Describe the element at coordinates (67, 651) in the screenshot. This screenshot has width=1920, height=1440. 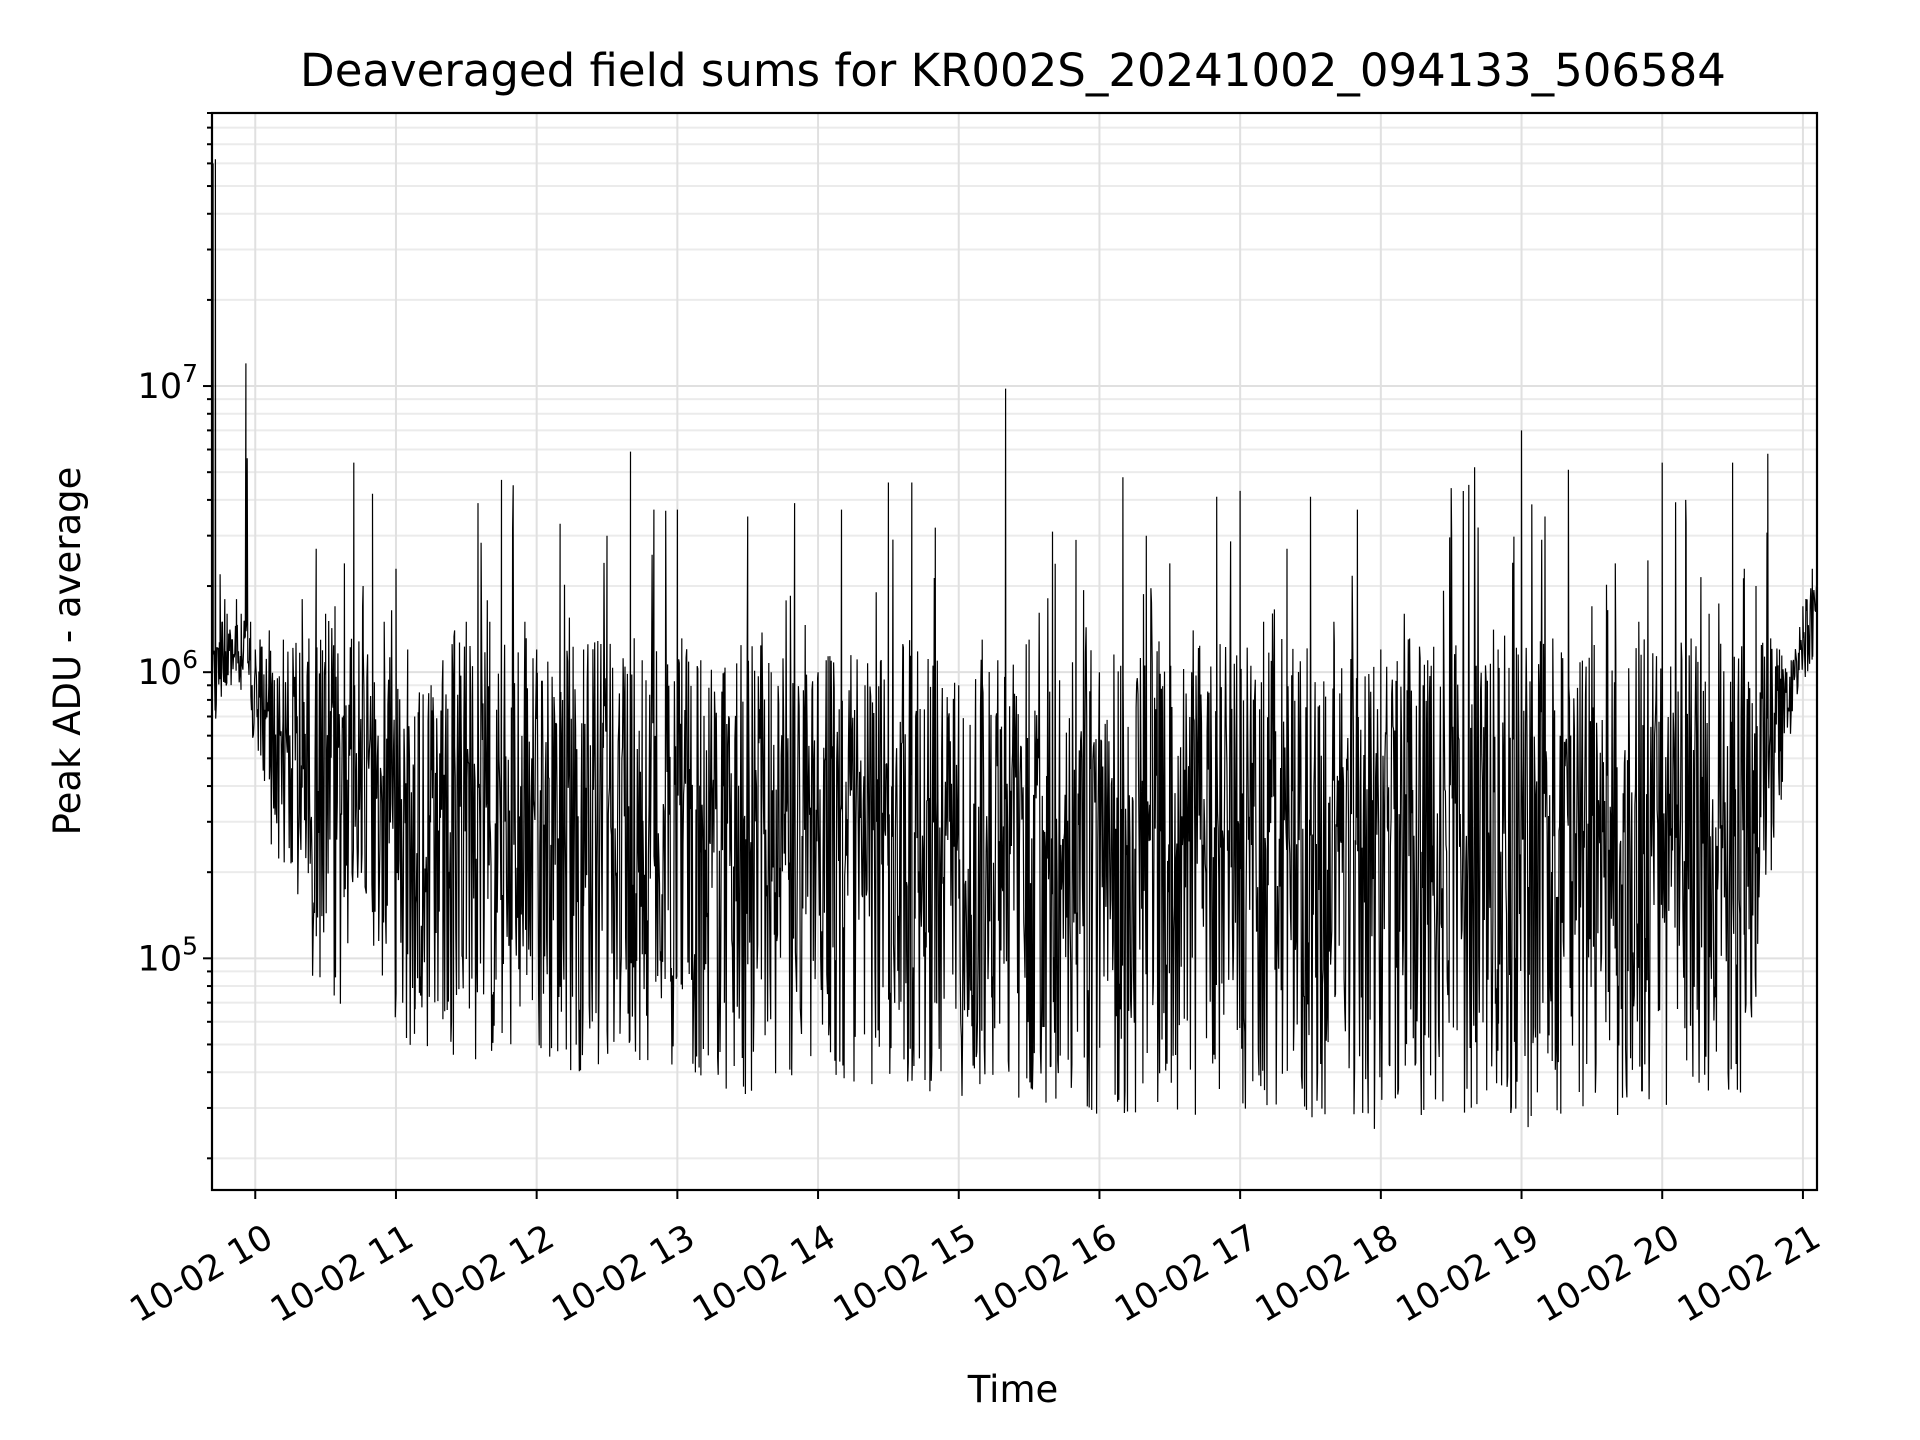
I see `y-axis-label: Peak ADU - average` at that location.